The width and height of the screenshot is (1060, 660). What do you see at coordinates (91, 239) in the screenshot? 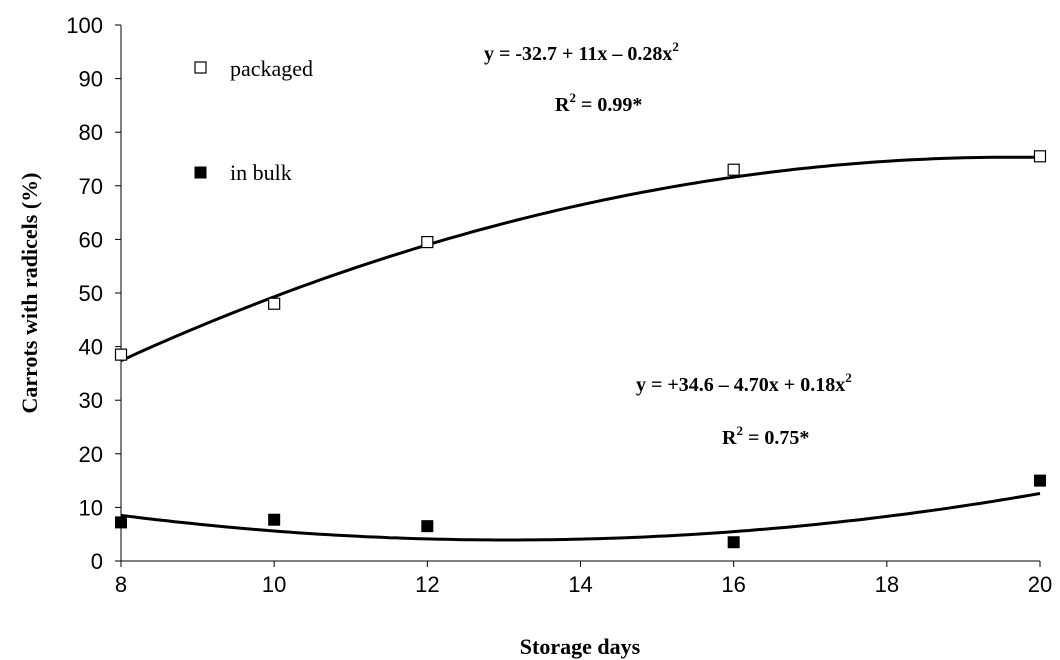
I see `y-tick-label: 60` at bounding box center [91, 239].